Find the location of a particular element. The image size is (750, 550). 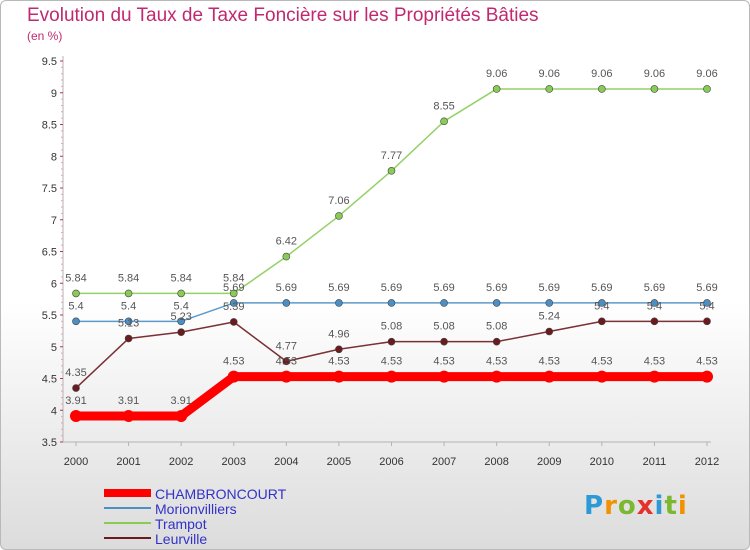

y-tick-label: 9 is located at coordinates (54, 94).